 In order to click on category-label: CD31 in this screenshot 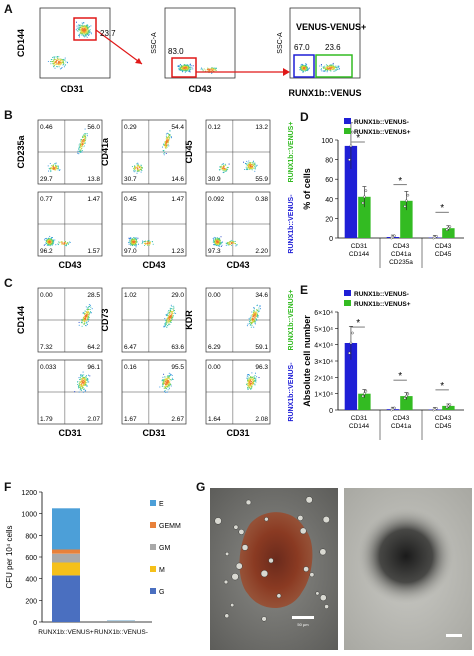, I will do `click(359, 246)`.